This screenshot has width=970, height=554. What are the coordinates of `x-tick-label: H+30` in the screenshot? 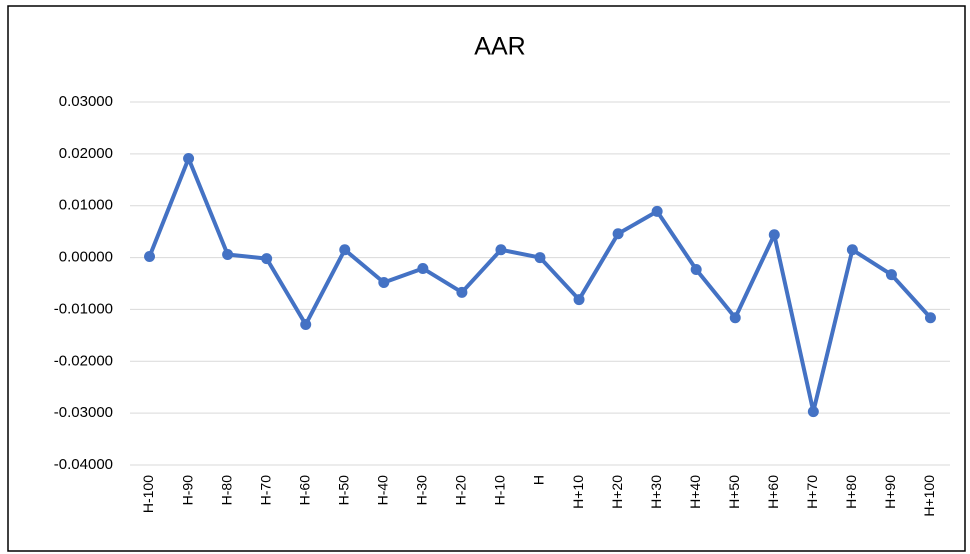 It's located at (656, 492).